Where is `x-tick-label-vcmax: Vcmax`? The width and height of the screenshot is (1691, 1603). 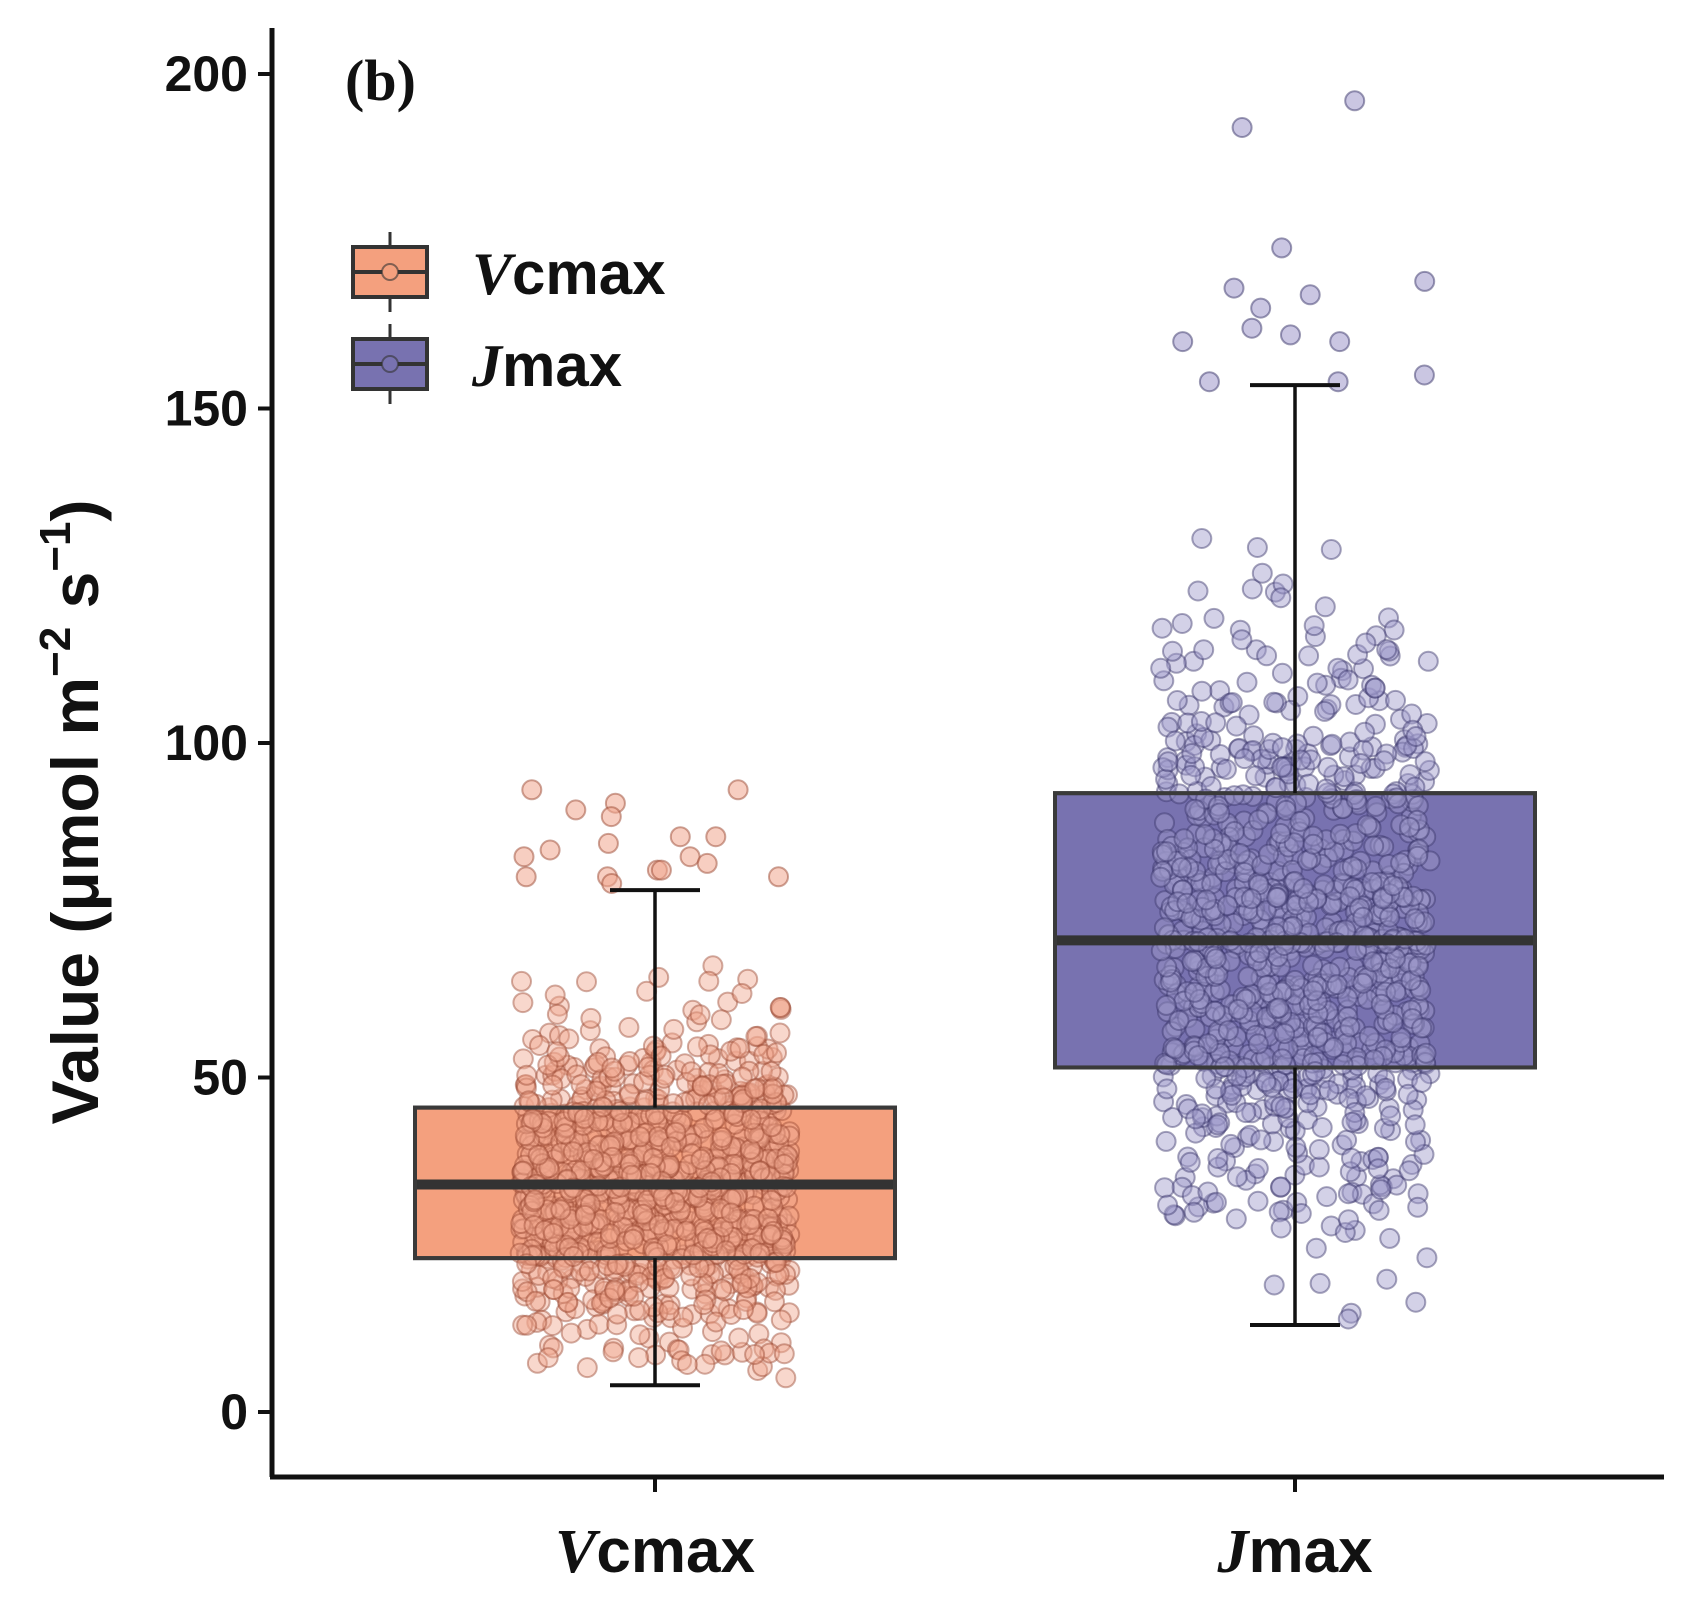
x-tick-label-vcmax: Vcmax is located at coordinates (655, 1551).